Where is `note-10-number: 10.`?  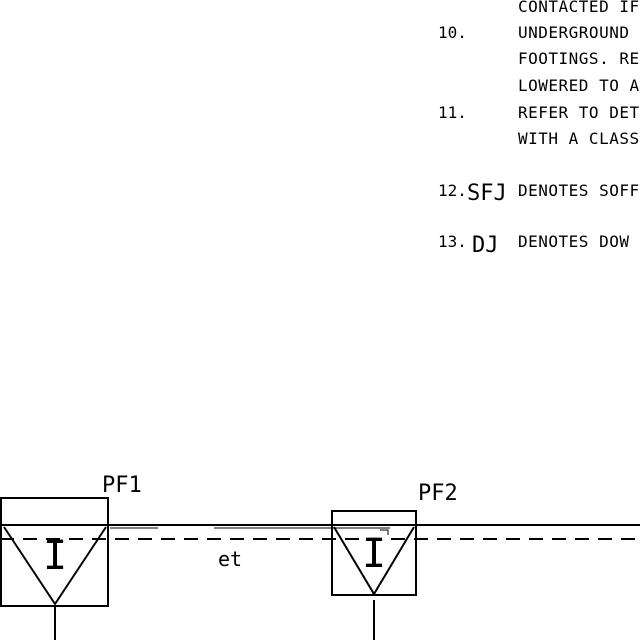 note-10-number: 10. is located at coordinates (452, 32).